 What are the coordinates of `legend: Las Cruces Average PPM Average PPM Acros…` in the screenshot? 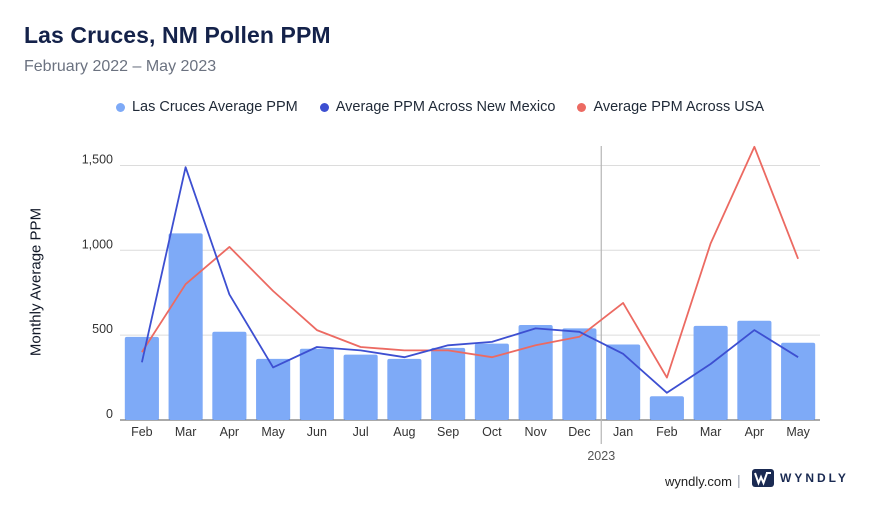 It's located at (440, 107).